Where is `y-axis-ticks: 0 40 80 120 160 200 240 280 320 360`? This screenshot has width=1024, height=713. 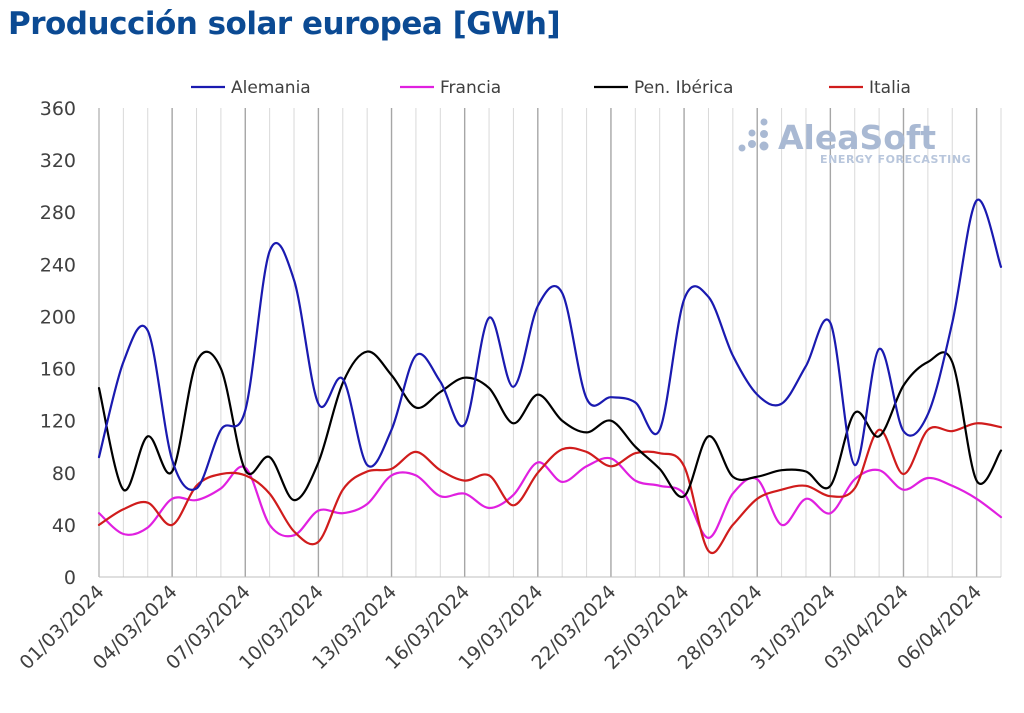
y-axis-ticks: 0 40 80 120 160 200 240 280 320 360 is located at coordinates (58, 343).